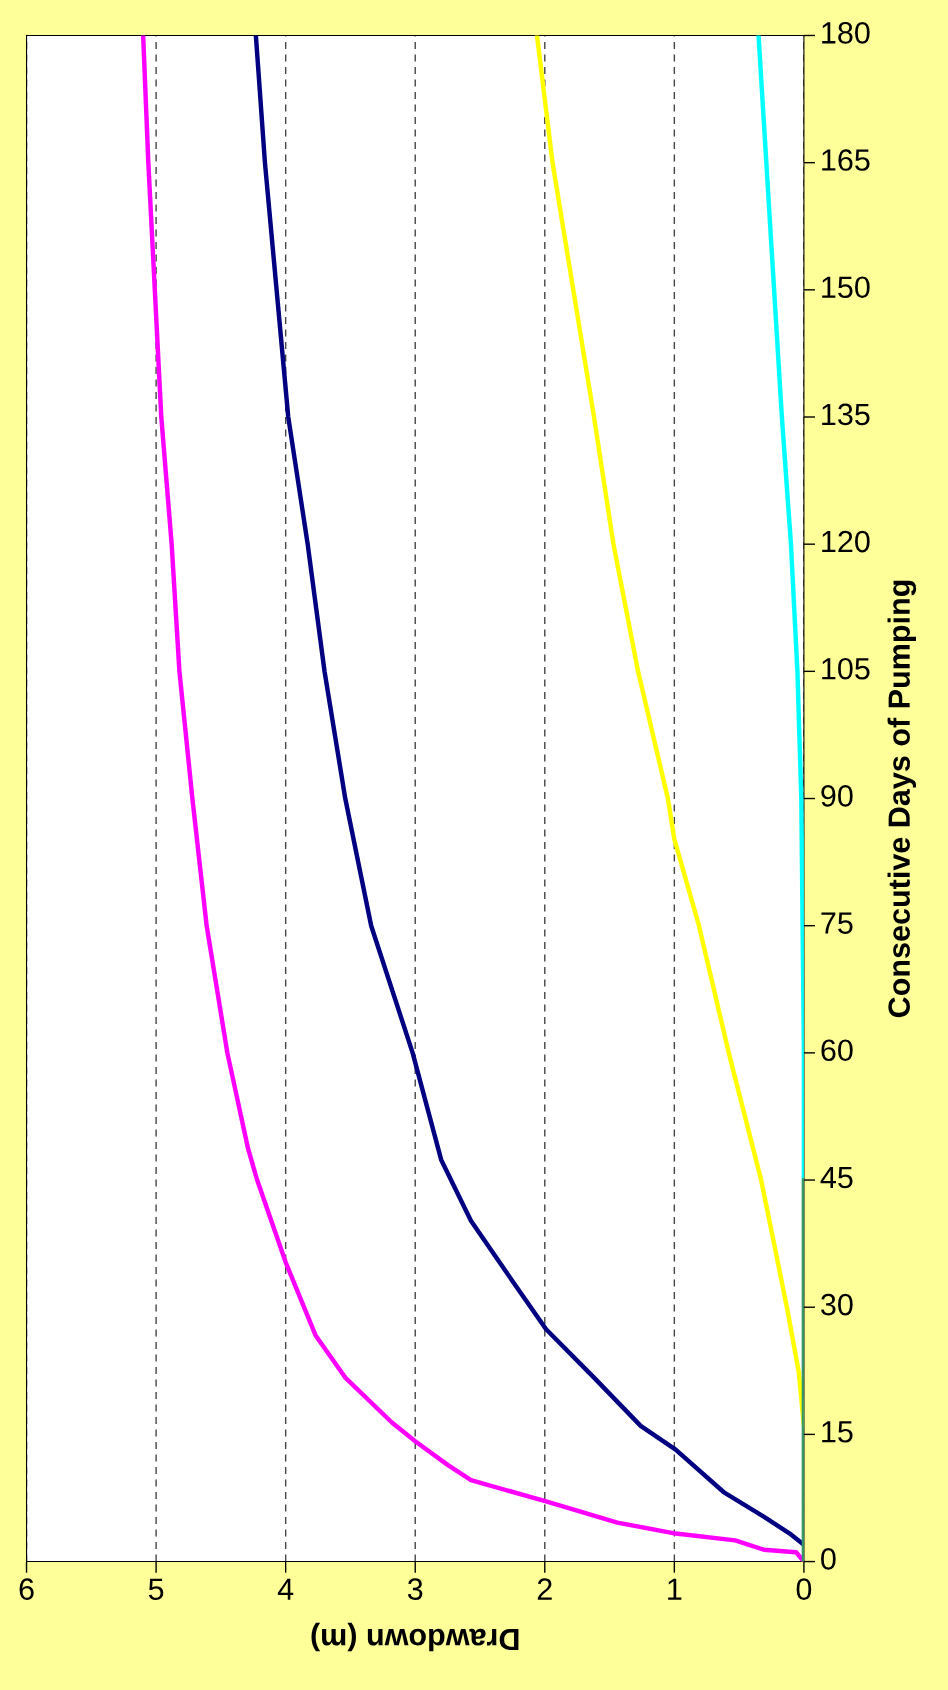 The height and width of the screenshot is (1690, 948). What do you see at coordinates (156, 1589) in the screenshot?
I see `x-tick-label: 5` at bounding box center [156, 1589].